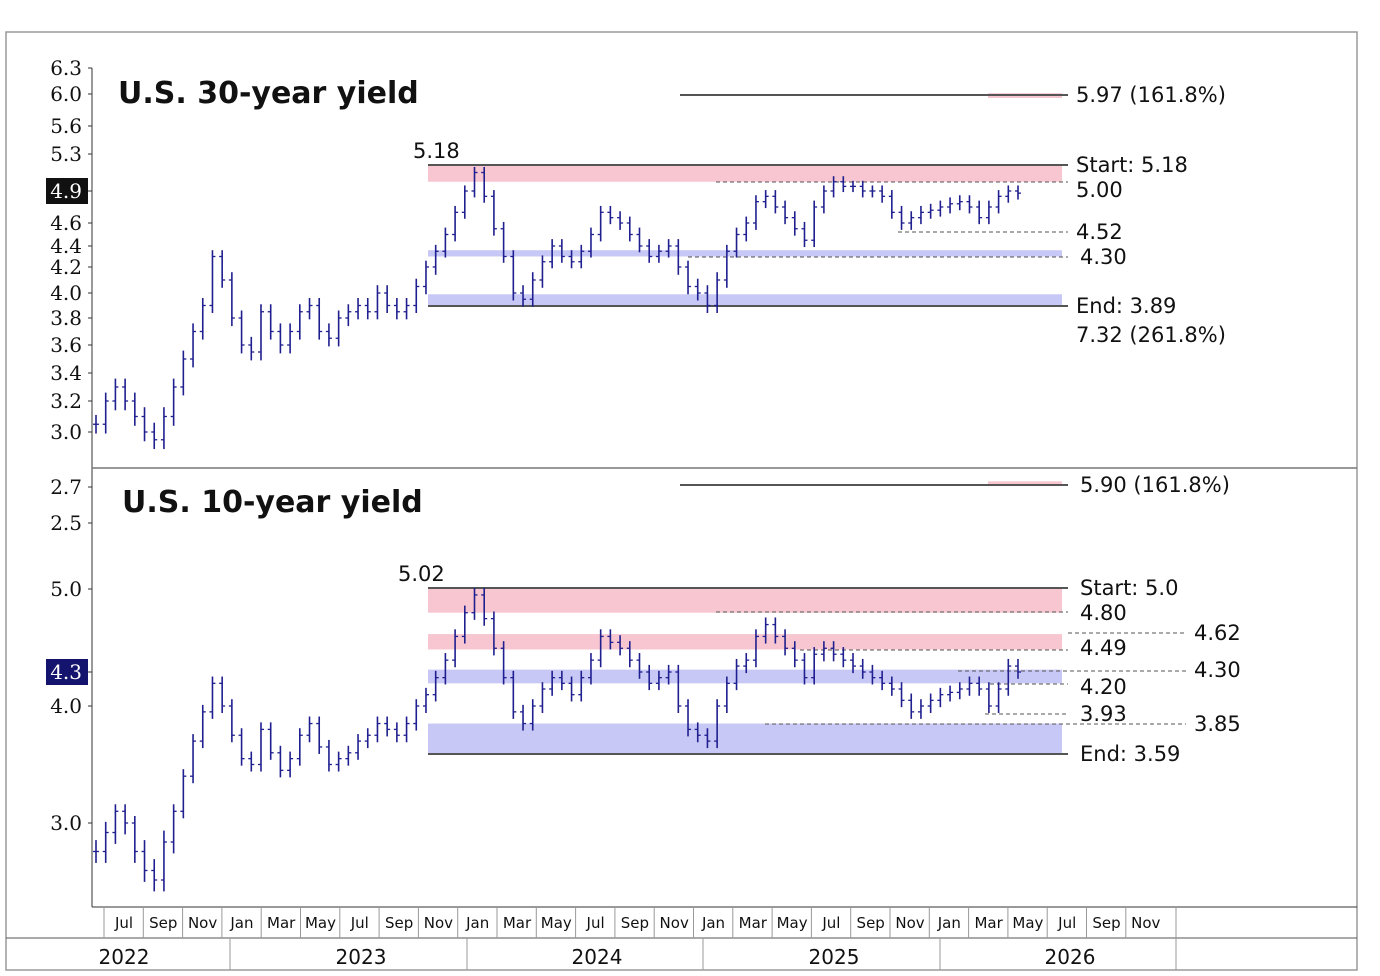 This screenshot has height=976, width=1380. Describe the element at coordinates (67, 655) in the screenshot. I see `y-ticks-10y: 2.7 2.5 5.0 4.3 4.0 3.0` at that location.